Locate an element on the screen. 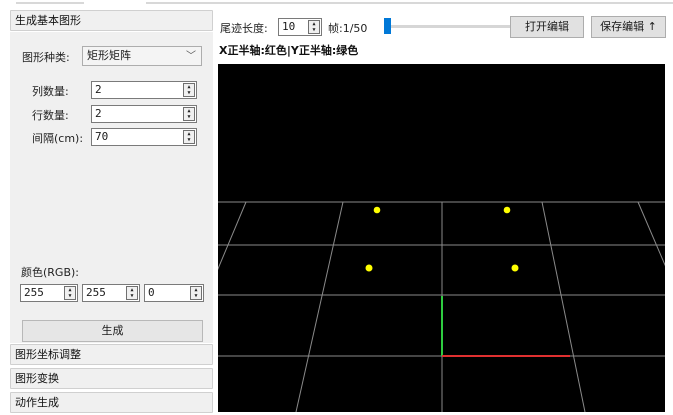 The width and height of the screenshot is (673, 415). section-header-transform: 图形变换 is located at coordinates (111, 378).